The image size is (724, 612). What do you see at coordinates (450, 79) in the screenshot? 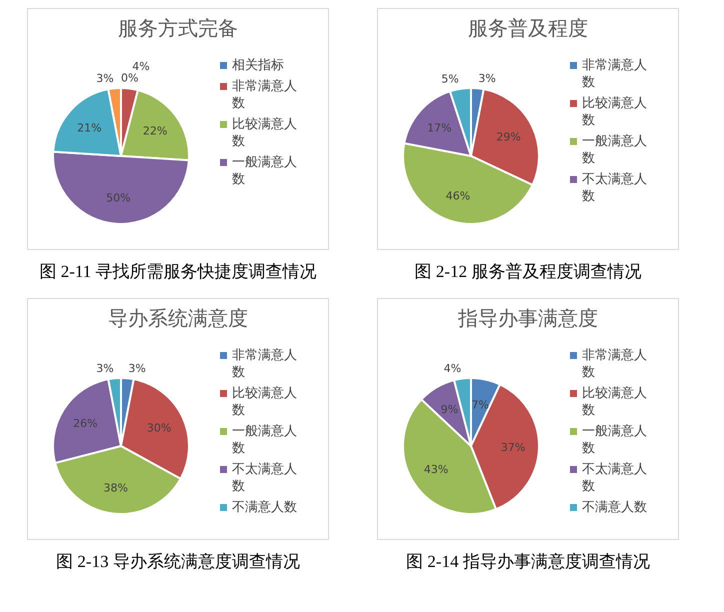
I see `data-label: 5%` at bounding box center [450, 79].